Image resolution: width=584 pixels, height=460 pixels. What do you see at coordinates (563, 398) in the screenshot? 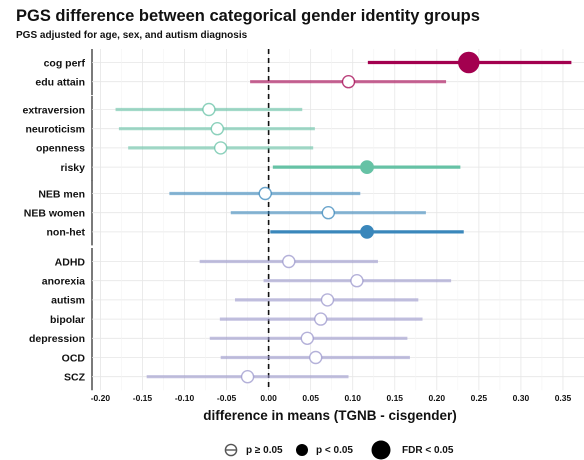
I see `x-tick-label: 0.35` at bounding box center [563, 398].